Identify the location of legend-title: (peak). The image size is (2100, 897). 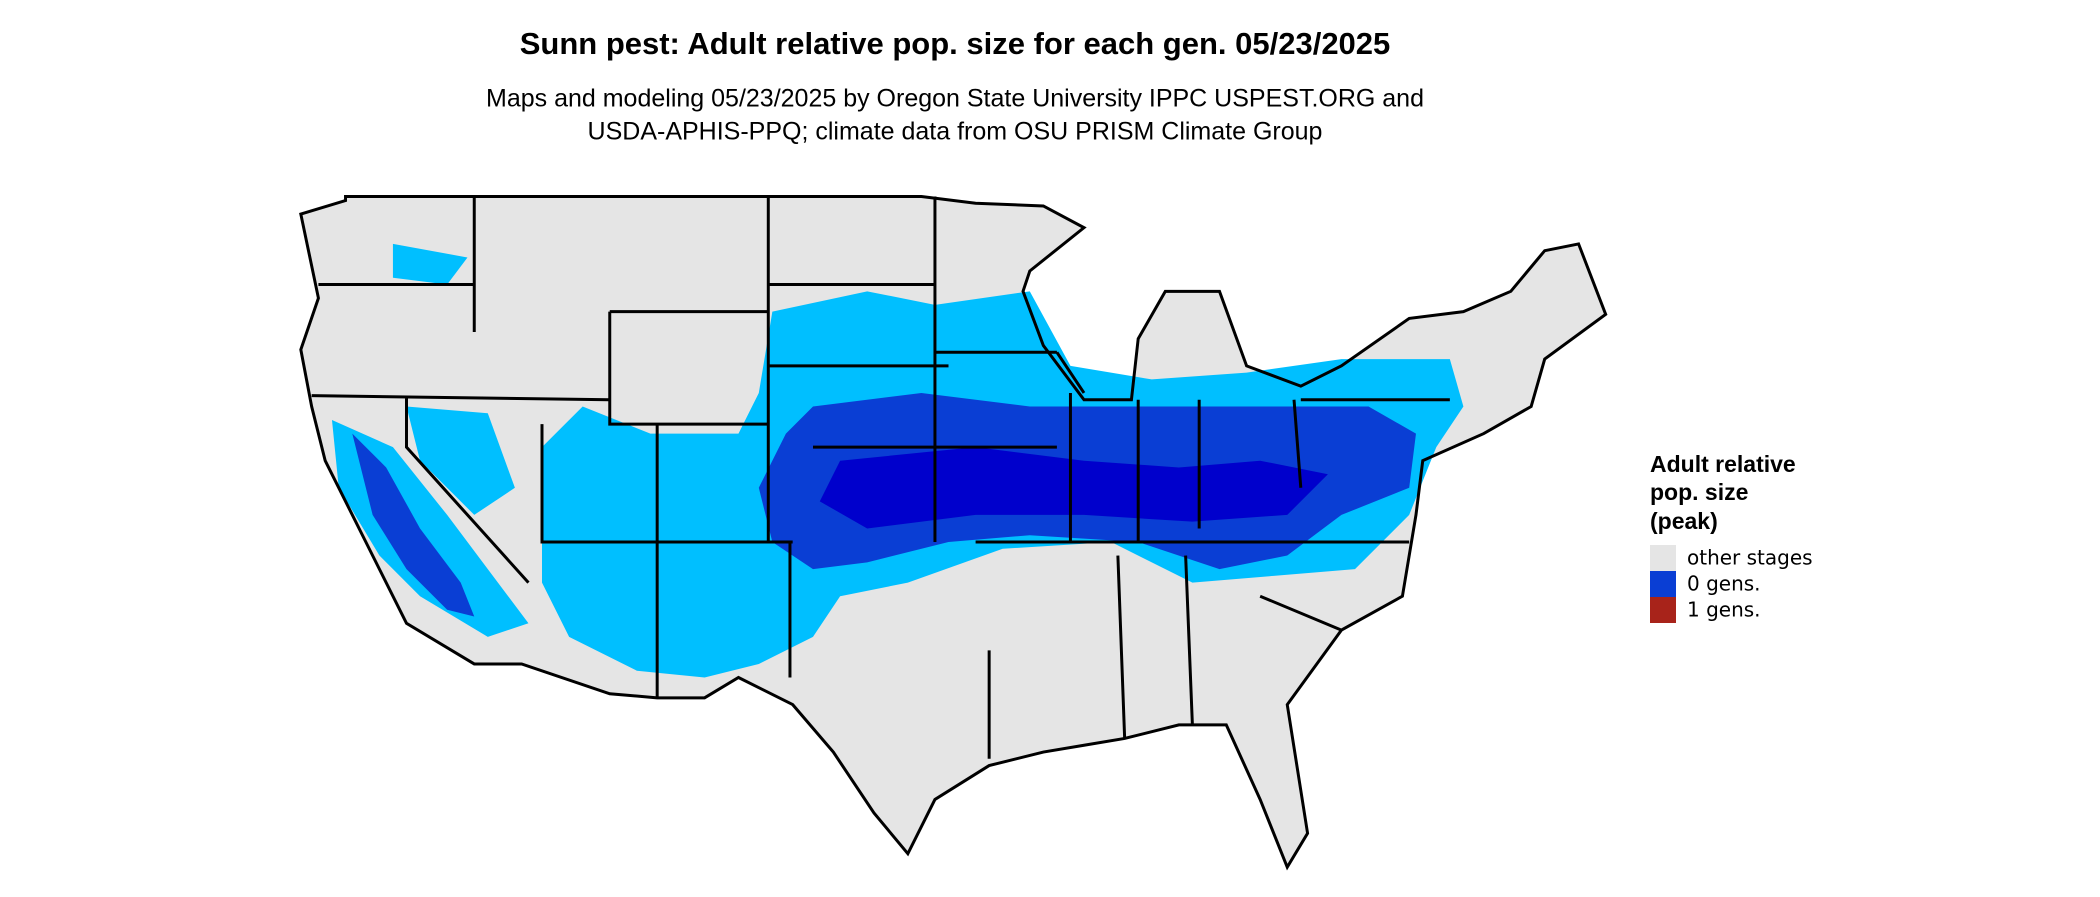
(1684, 521).